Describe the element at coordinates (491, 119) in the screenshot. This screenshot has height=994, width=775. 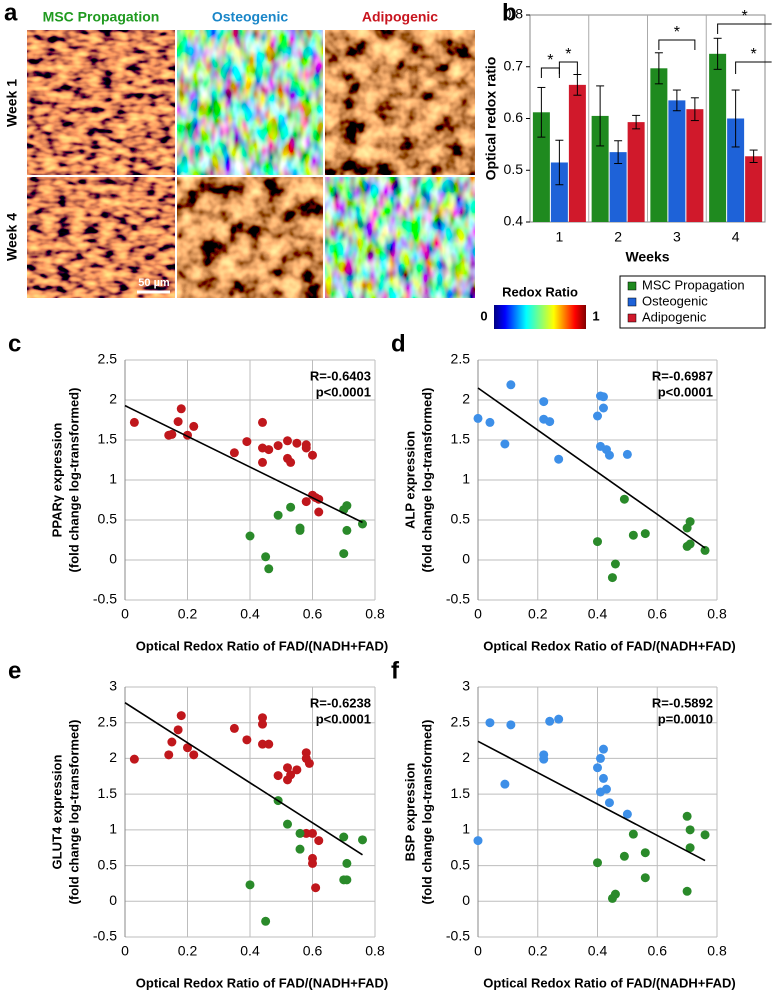
I see `y-axis-label: Optical redox ratio` at that location.